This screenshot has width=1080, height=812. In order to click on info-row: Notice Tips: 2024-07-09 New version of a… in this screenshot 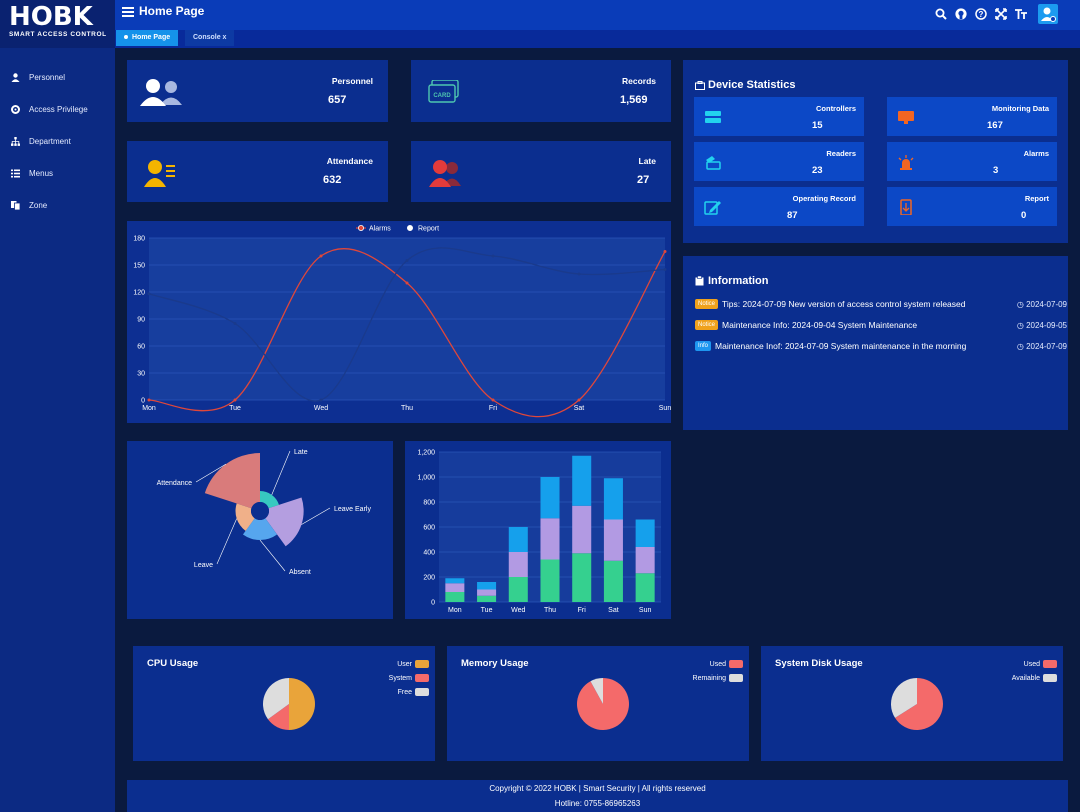, I will do `click(881, 304)`.